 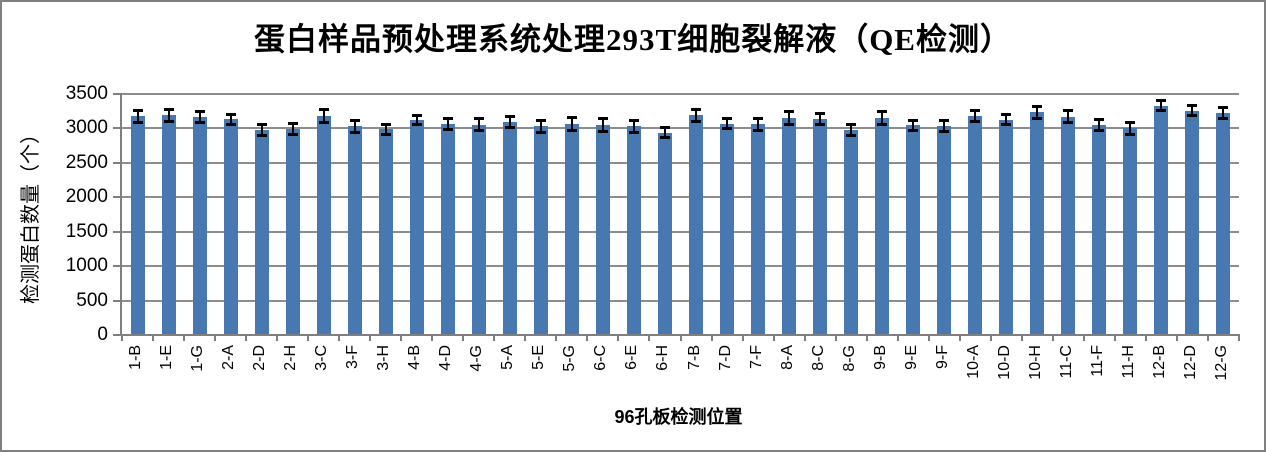 What do you see at coordinates (538, 357) in the screenshot?
I see `x-axis-category-label: 5-E` at bounding box center [538, 357].